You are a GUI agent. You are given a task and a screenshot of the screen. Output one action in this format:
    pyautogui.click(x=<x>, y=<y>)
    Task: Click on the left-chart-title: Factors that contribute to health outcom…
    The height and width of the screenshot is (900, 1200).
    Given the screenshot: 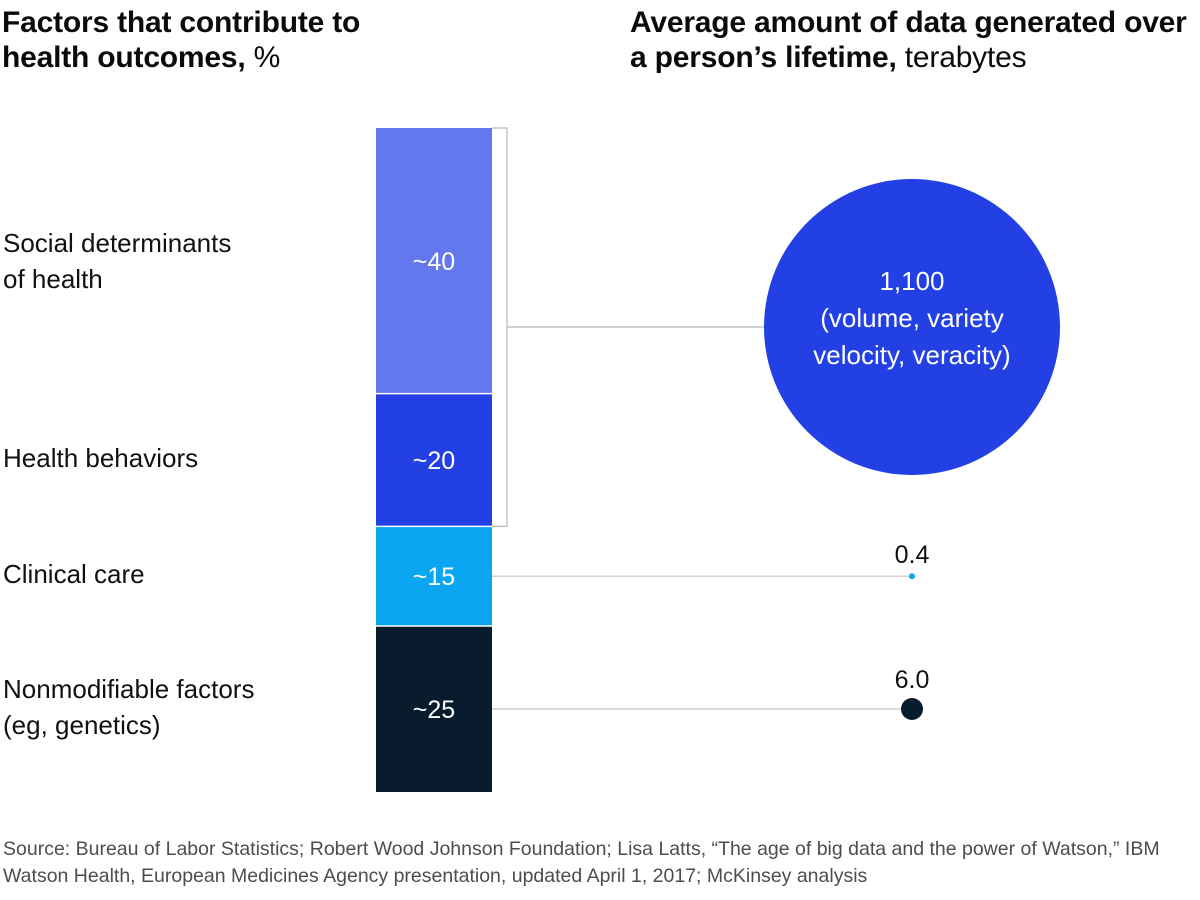 What is the action you would take?
    pyautogui.click(x=222, y=40)
    